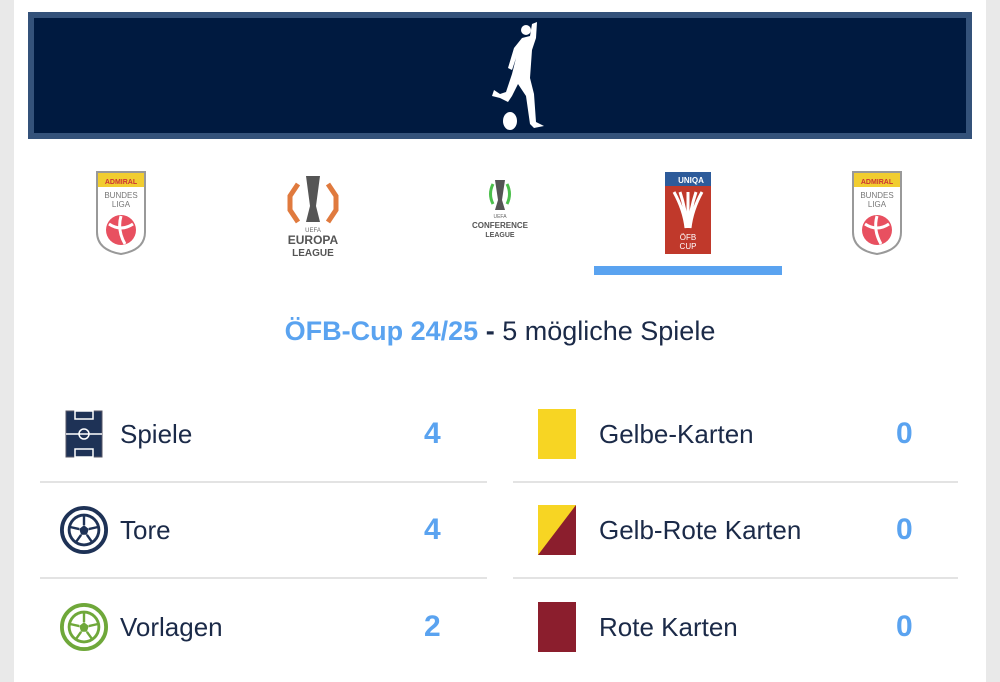 Image resolution: width=1000 pixels, height=682 pixels. What do you see at coordinates (263, 435) in the screenshot?
I see `stat-row-spiele: Spiele 4` at bounding box center [263, 435].